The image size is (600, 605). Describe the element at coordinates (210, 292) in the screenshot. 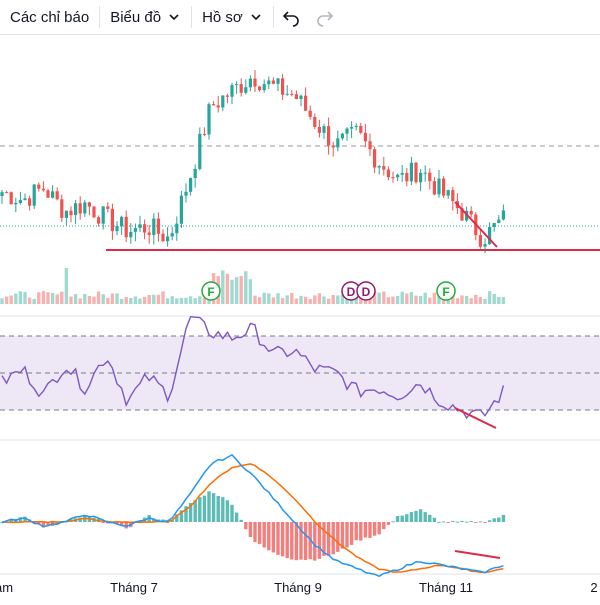

I see `earnings-badge-letter: F` at that location.